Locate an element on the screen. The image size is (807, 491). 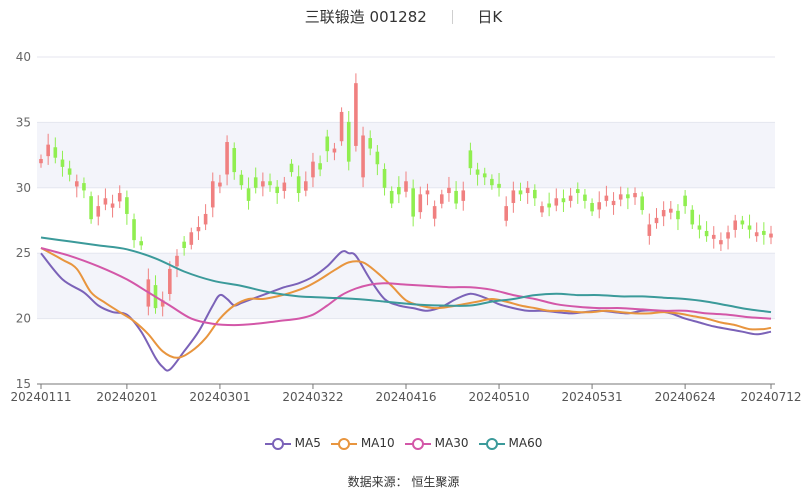
legend-label: MA60 is located at coordinates (525, 443).